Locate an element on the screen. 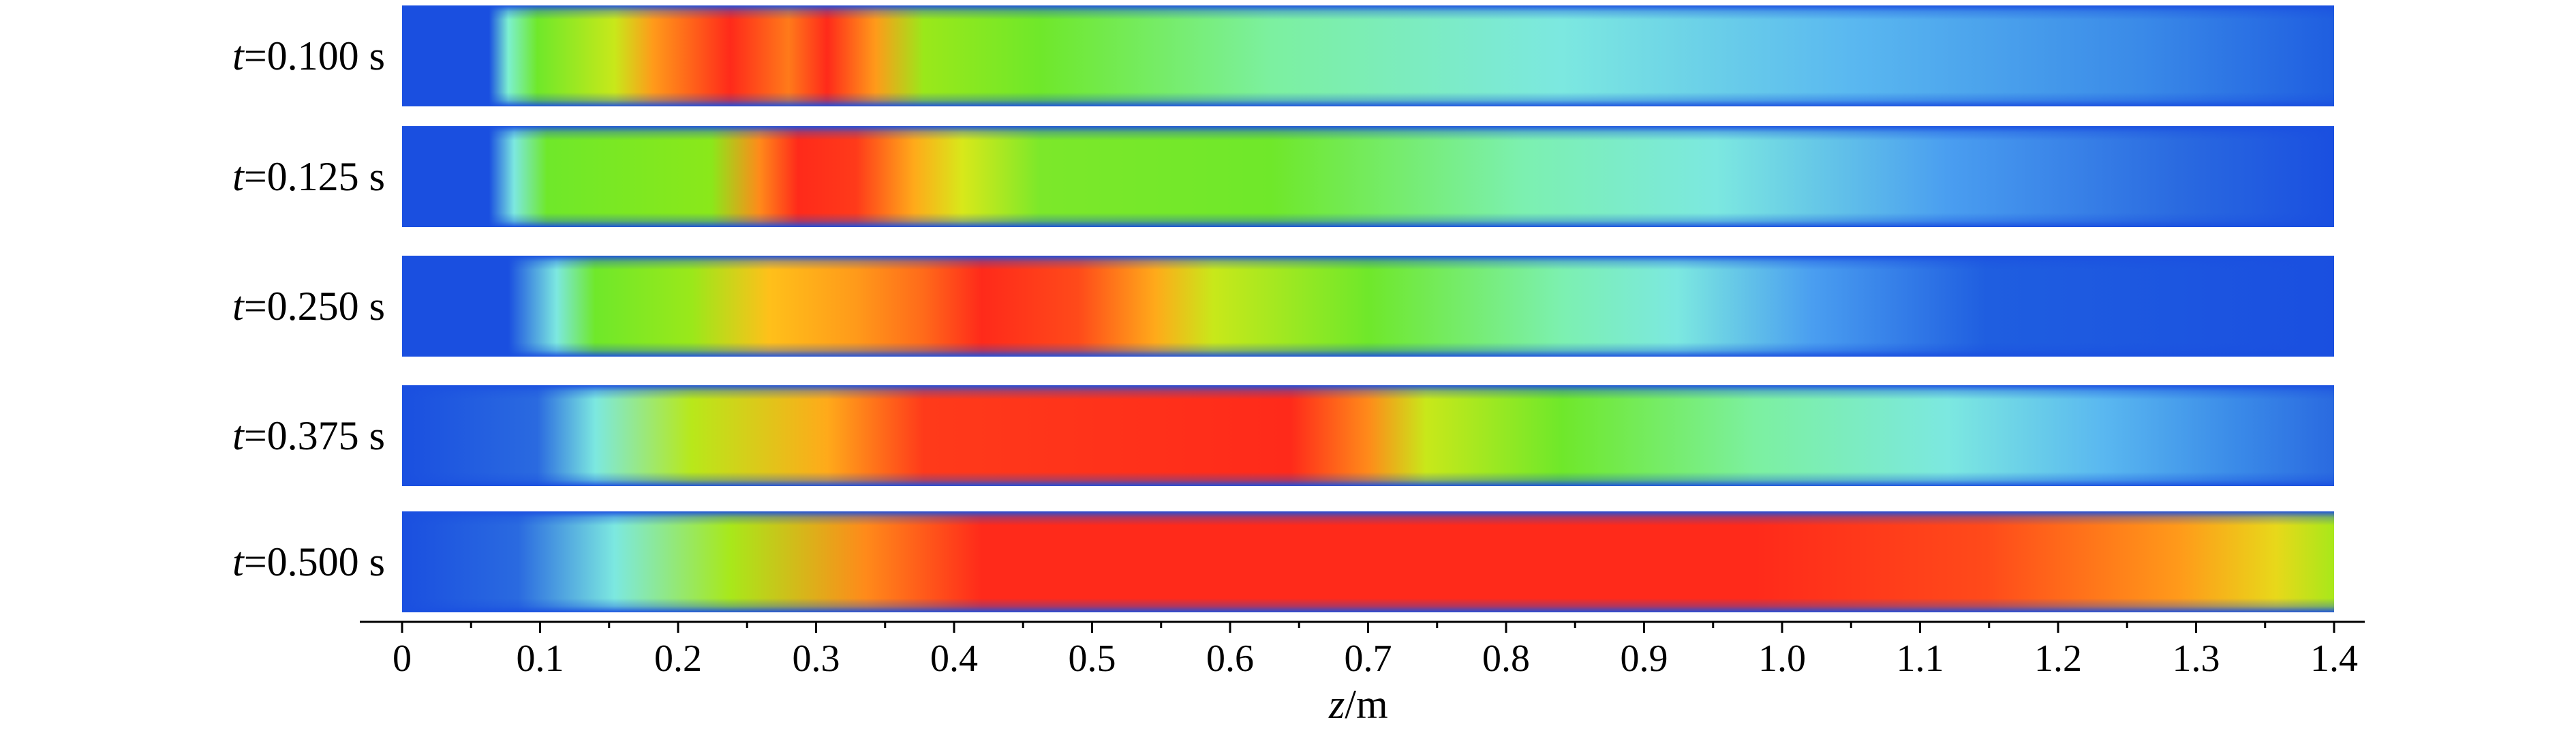 The width and height of the screenshot is (2576, 733). tick-label: 0.6 is located at coordinates (1230, 659).